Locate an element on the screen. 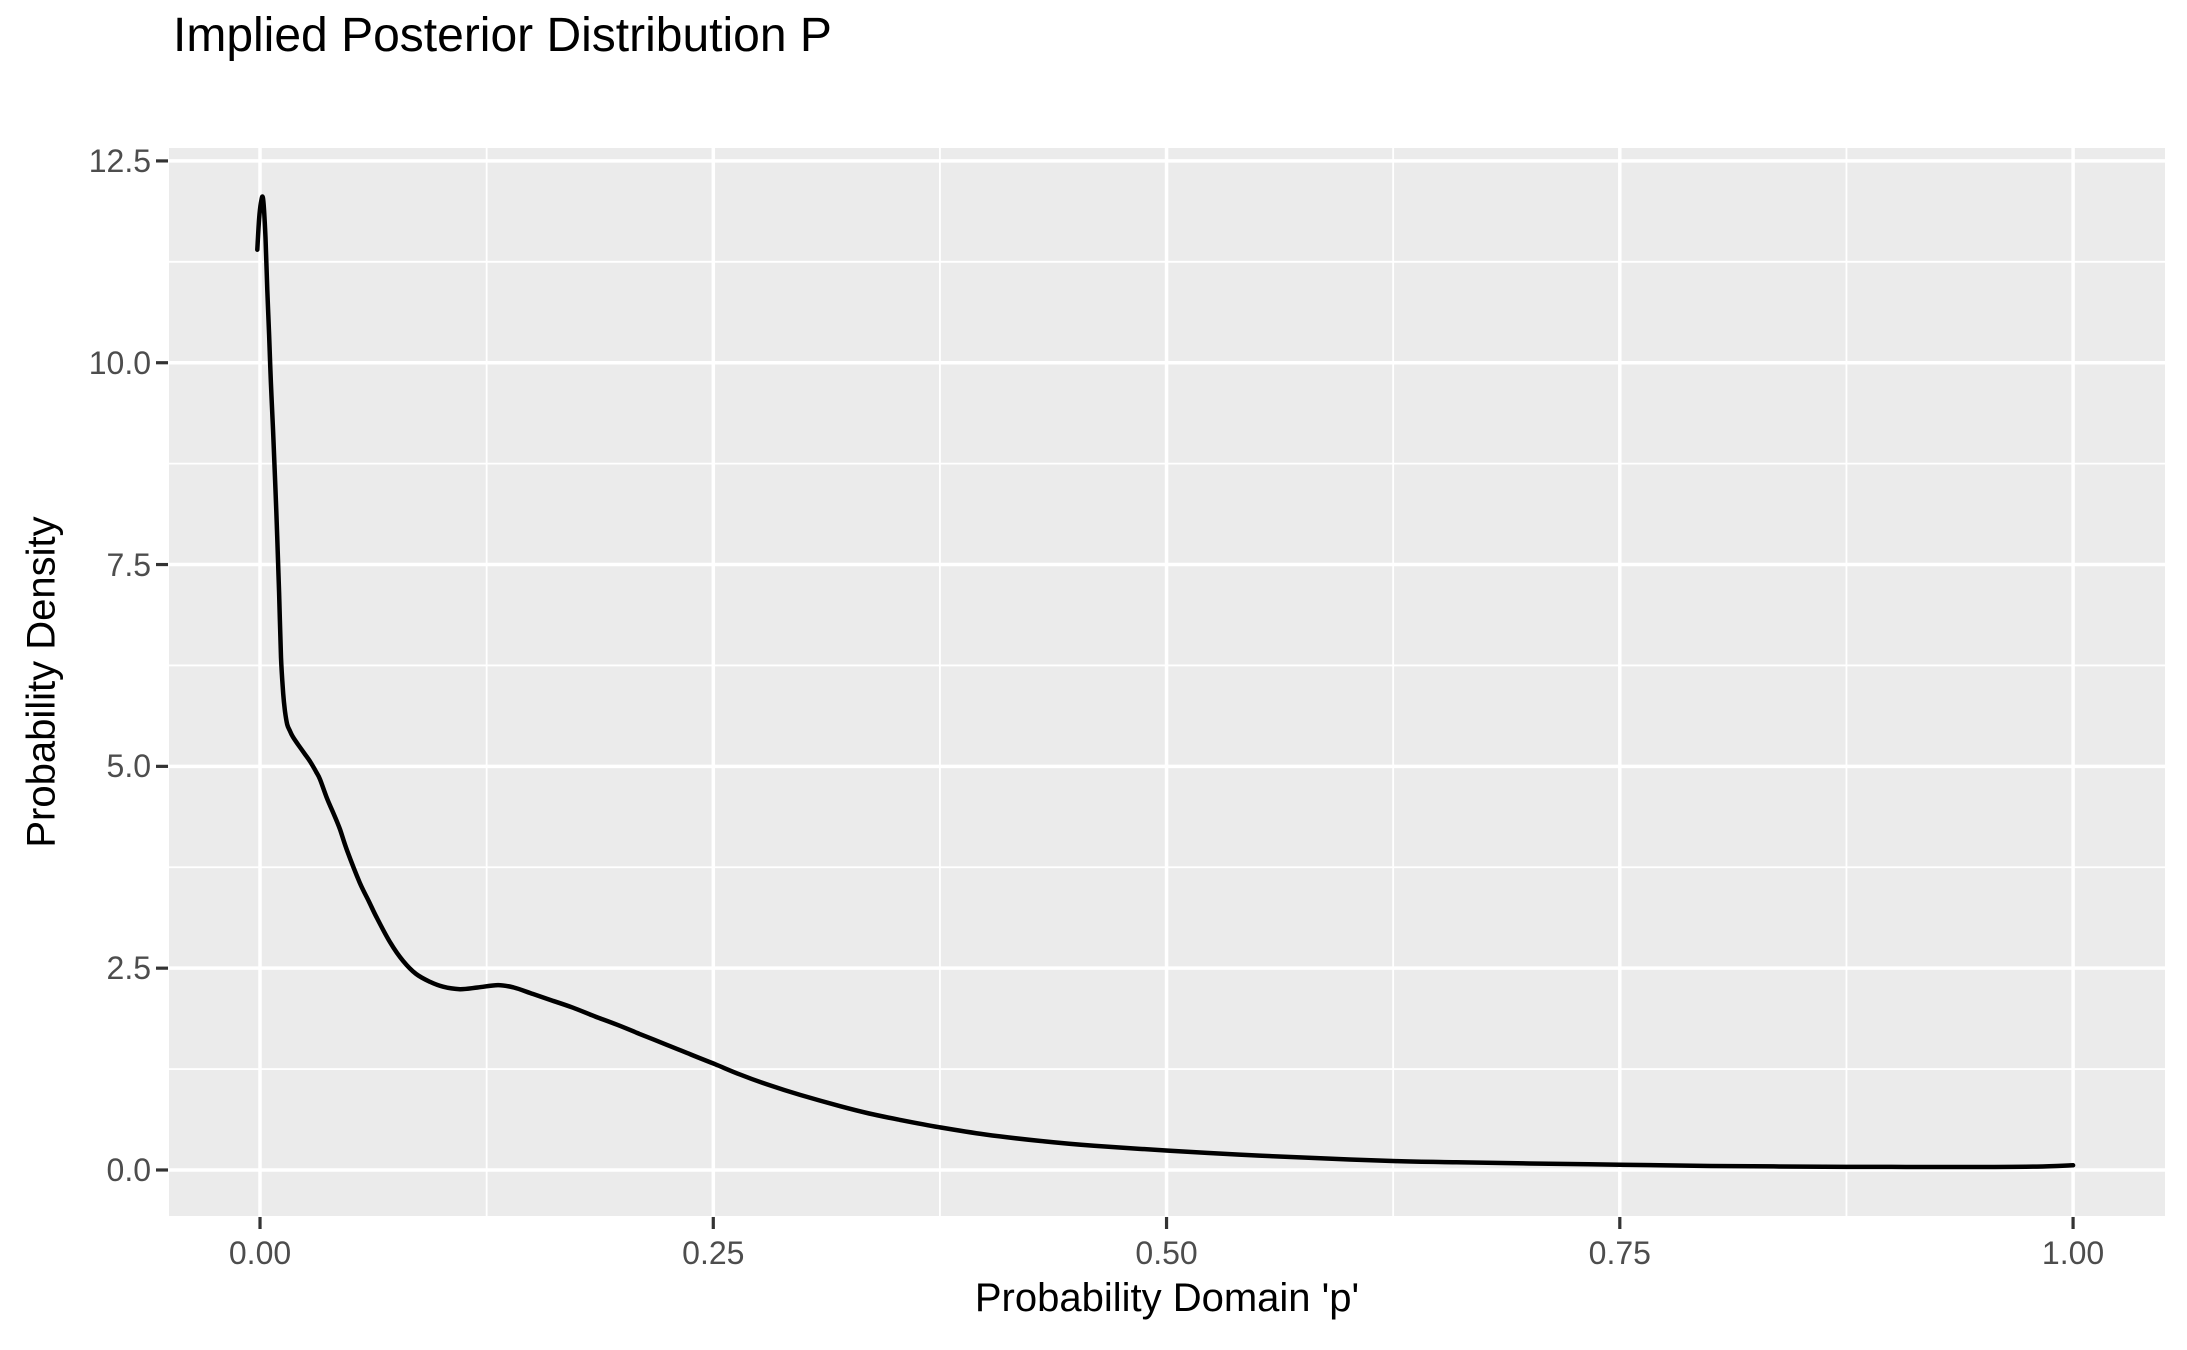 This screenshot has width=2187, height=1350. x-tick-label: 0.75 is located at coordinates (1619, 1253).